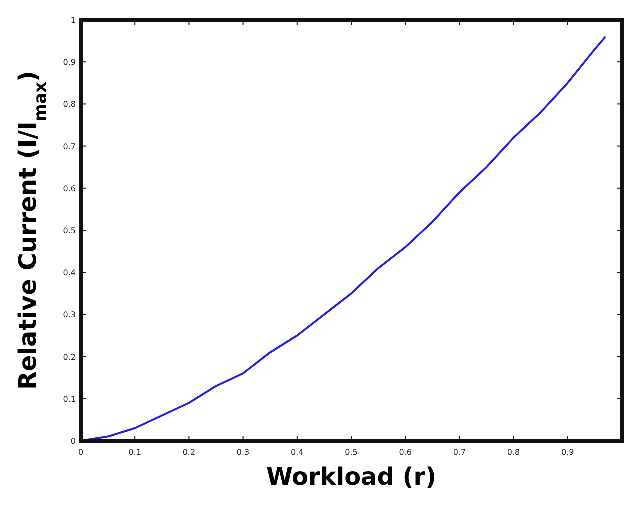 This screenshot has height=509, width=638. What do you see at coordinates (69, 399) in the screenshot?
I see `y-tick-label: 0.1` at bounding box center [69, 399].